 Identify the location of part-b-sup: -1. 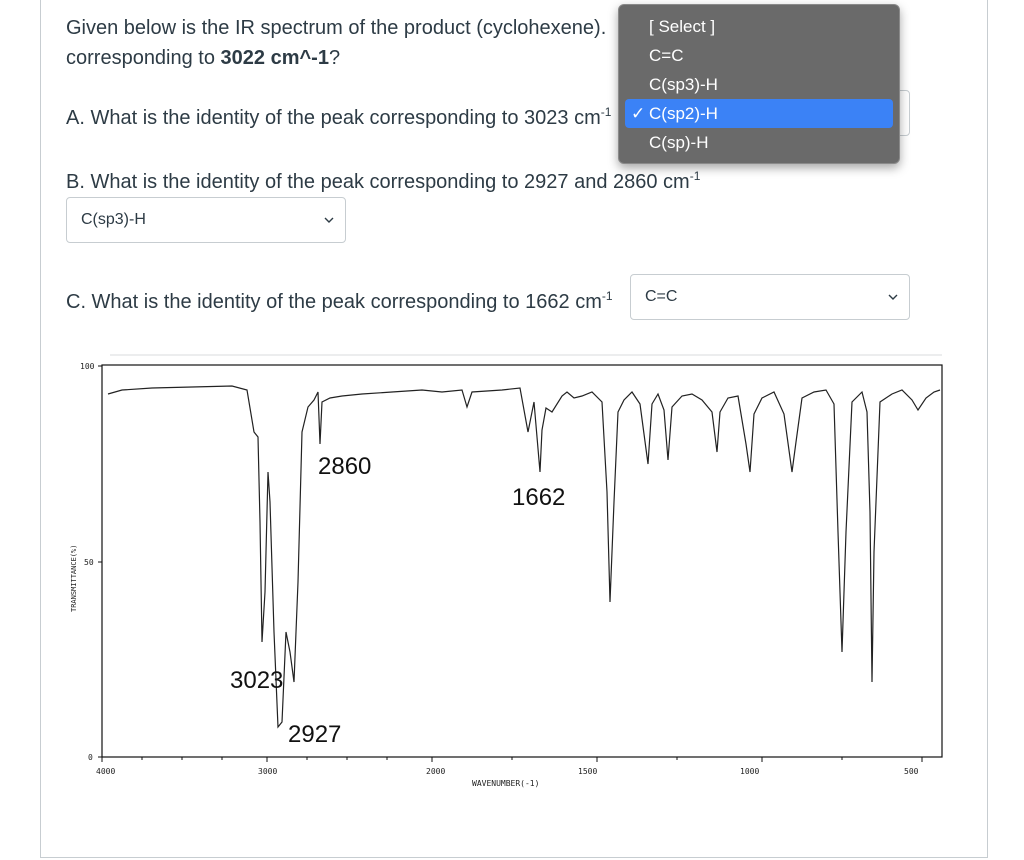
(695, 176).